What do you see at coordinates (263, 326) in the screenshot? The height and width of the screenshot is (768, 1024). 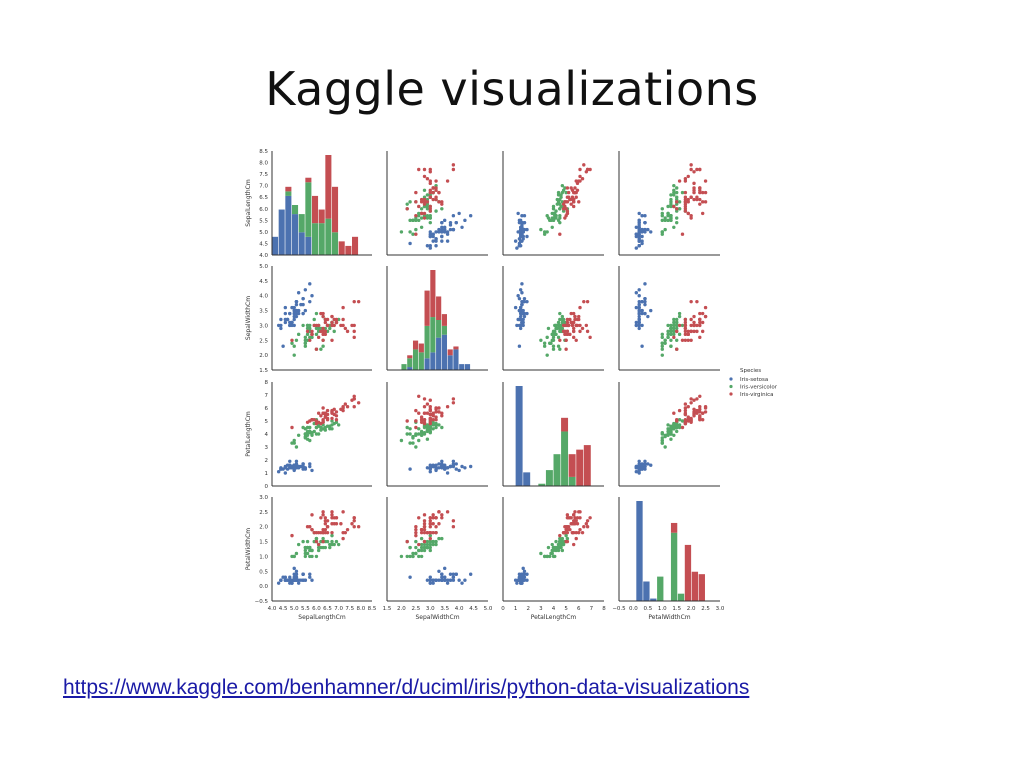 I see `y-tick-label: 3.0` at bounding box center [263, 326].